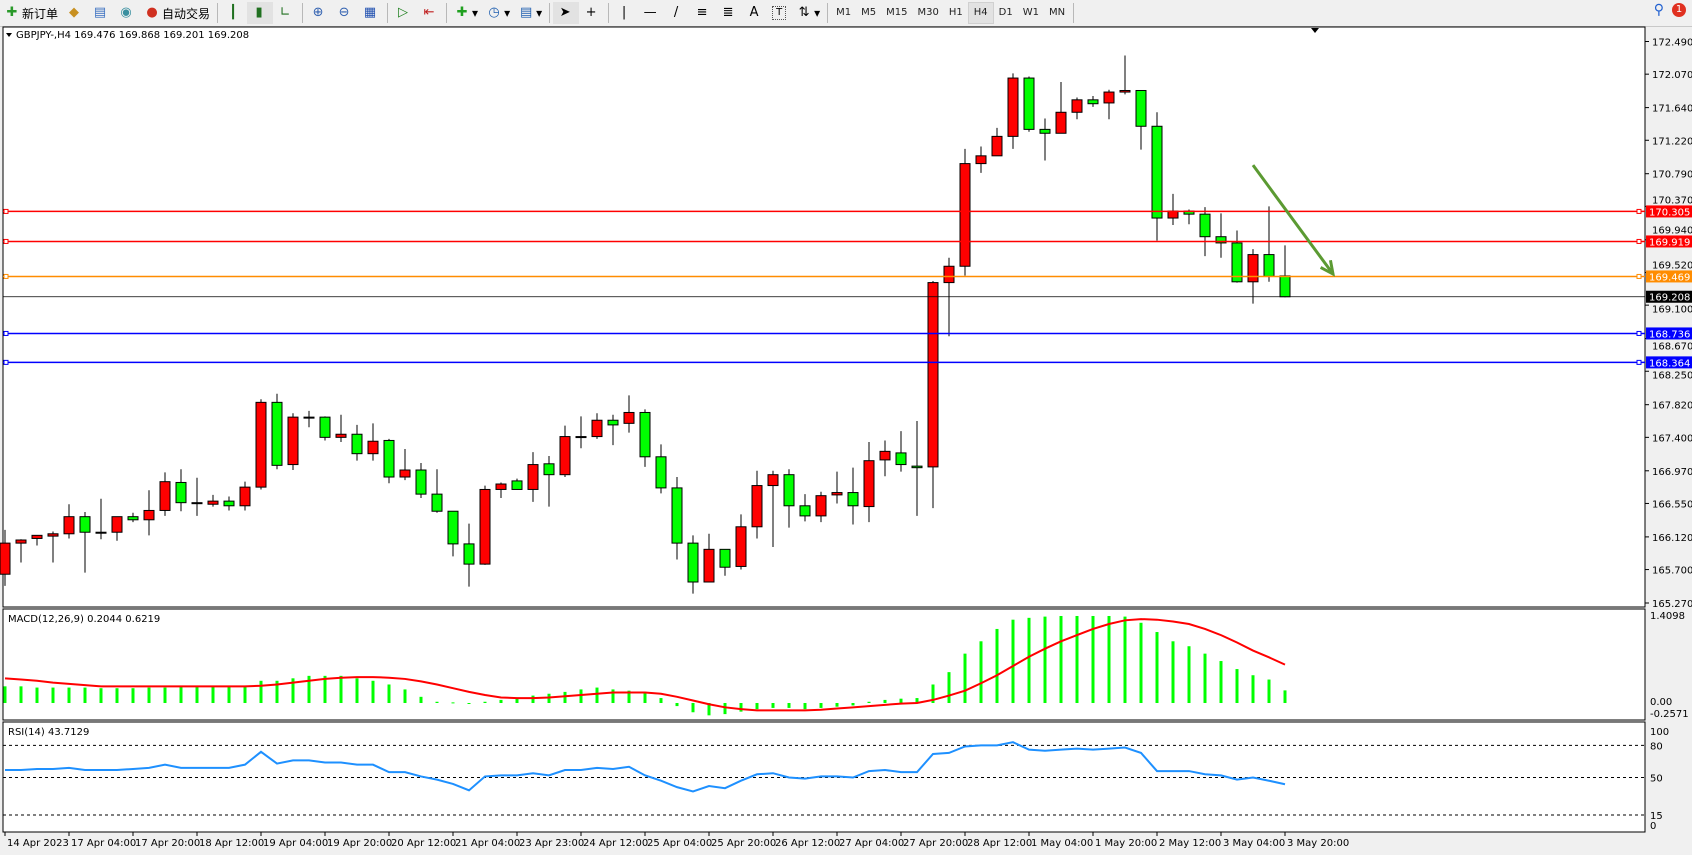  Describe the element at coordinates (1672, 310) in the screenshot. I see `price-tick-label: 169.100` at that location.